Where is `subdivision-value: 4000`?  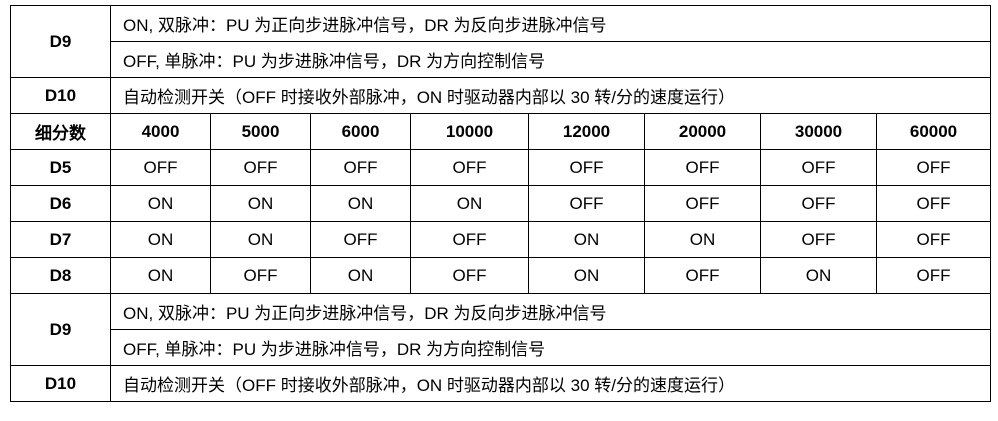 subdivision-value: 4000 is located at coordinates (160, 131).